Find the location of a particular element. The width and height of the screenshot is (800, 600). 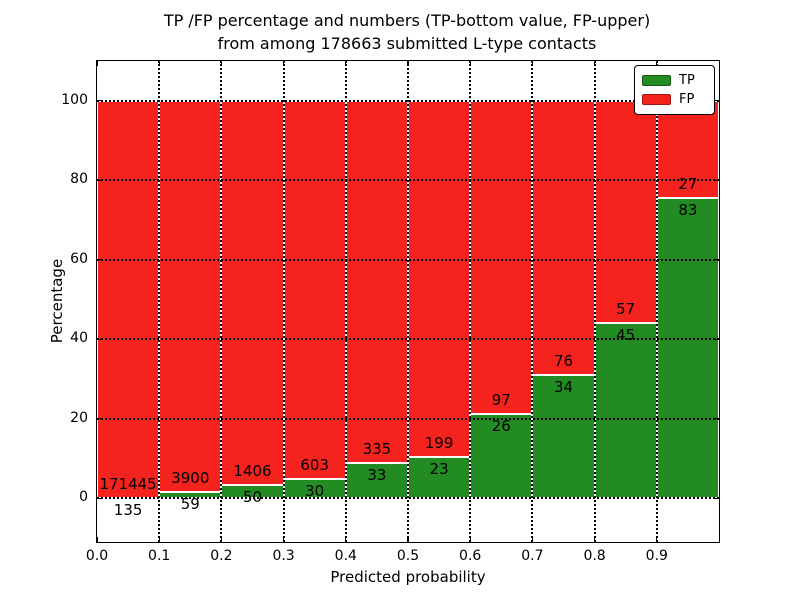

legend-swatch-tp-icon is located at coordinates (656, 80).